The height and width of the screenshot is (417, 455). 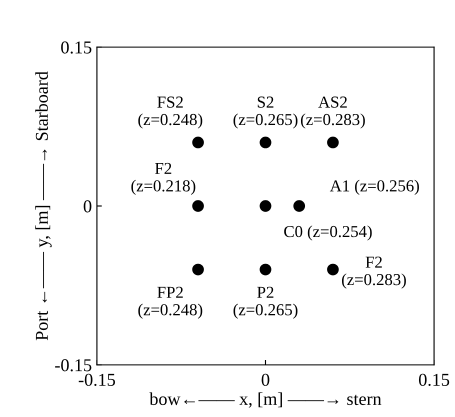 I want to click on y-tick-label: 0, so click(x=88, y=206).